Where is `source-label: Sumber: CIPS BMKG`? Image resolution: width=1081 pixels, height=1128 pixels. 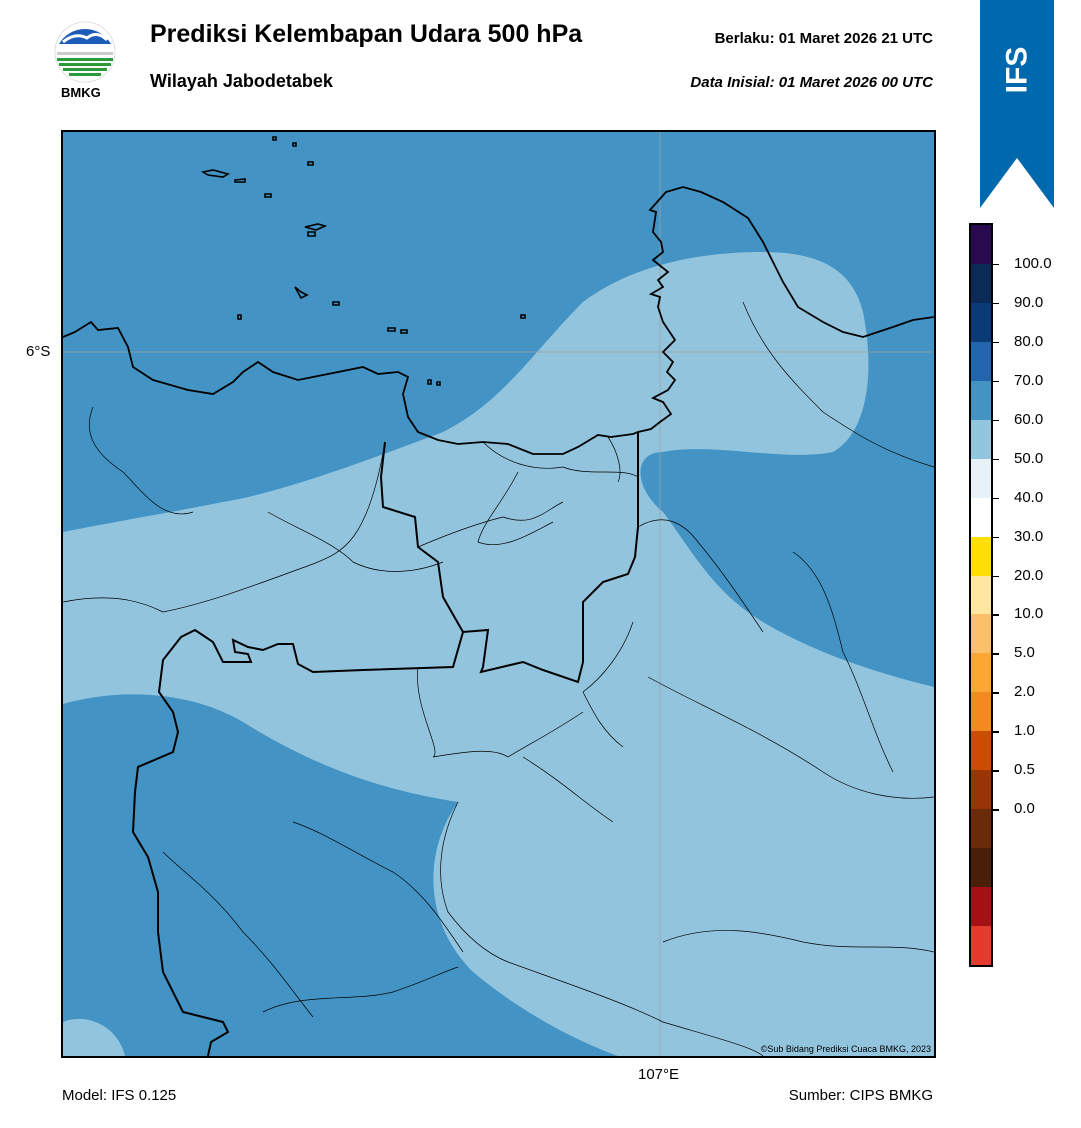 source-label: Sumber: CIPS BMKG is located at coordinates (860, 1095).